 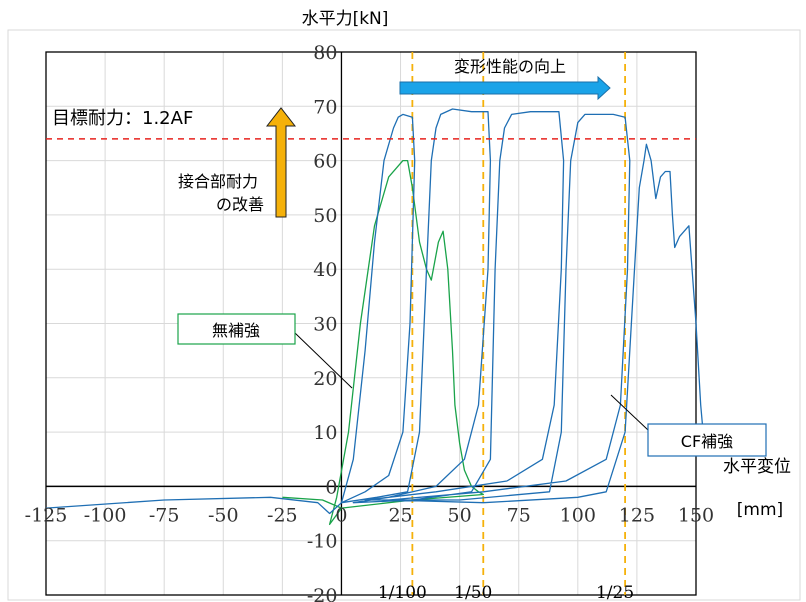 What do you see at coordinates (637, 515) in the screenshot?
I see `x-tick-label: 125` at bounding box center [637, 515].